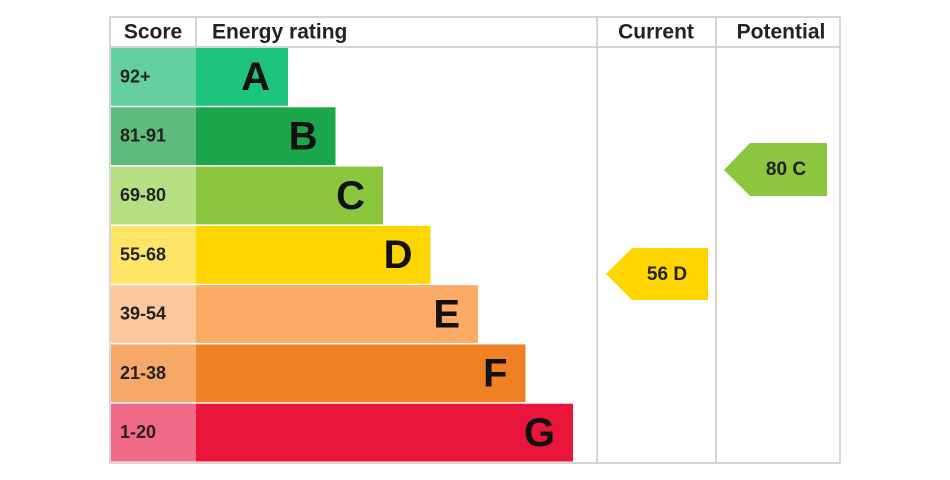 This screenshot has width=950, height=480. Describe the element at coordinates (398, 255) in the screenshot. I see `rating-letter: D` at that location.